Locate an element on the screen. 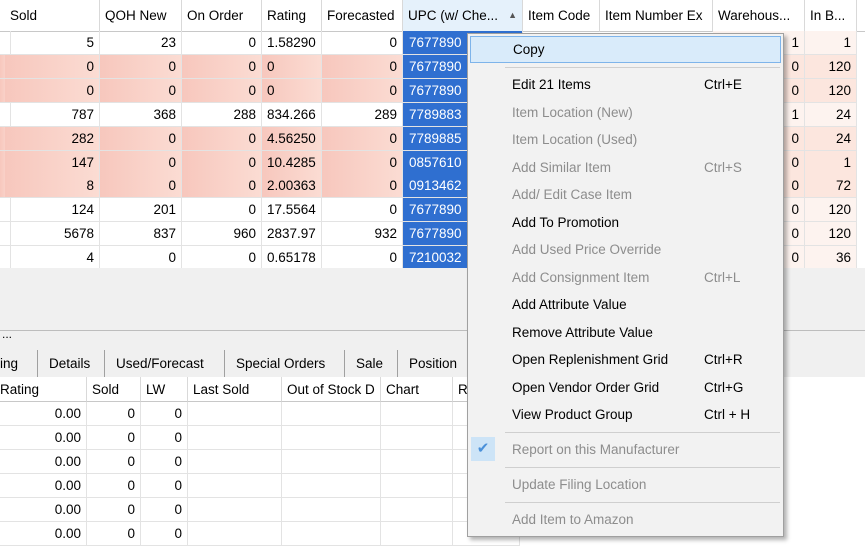  column-header: Forecasted is located at coordinates (362, 16).